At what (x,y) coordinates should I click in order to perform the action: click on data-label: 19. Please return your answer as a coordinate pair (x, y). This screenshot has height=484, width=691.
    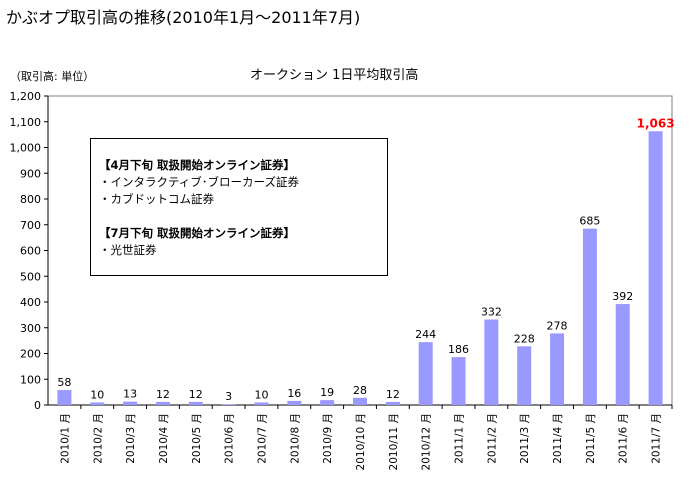
    Looking at the image, I should click on (327, 392).